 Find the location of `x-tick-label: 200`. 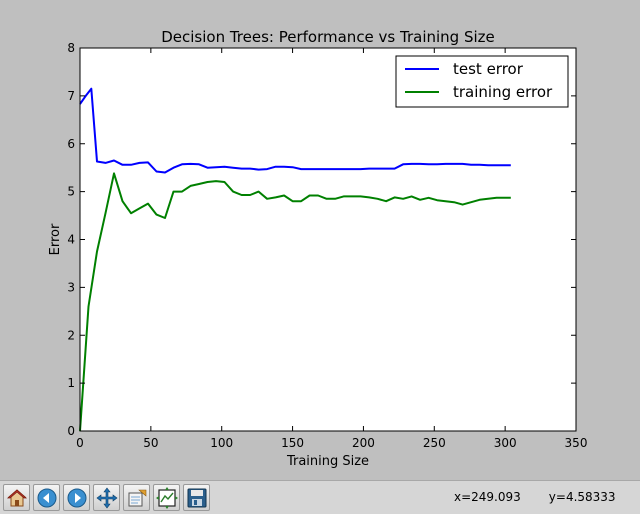

x-tick-label: 200 is located at coordinates (363, 443).